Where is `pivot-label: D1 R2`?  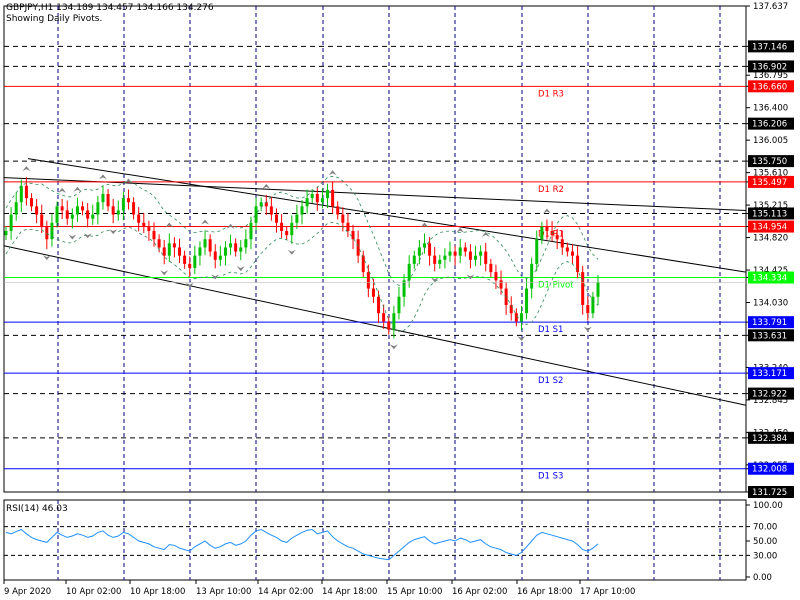
pivot-label: D1 R2 is located at coordinates (551, 190).